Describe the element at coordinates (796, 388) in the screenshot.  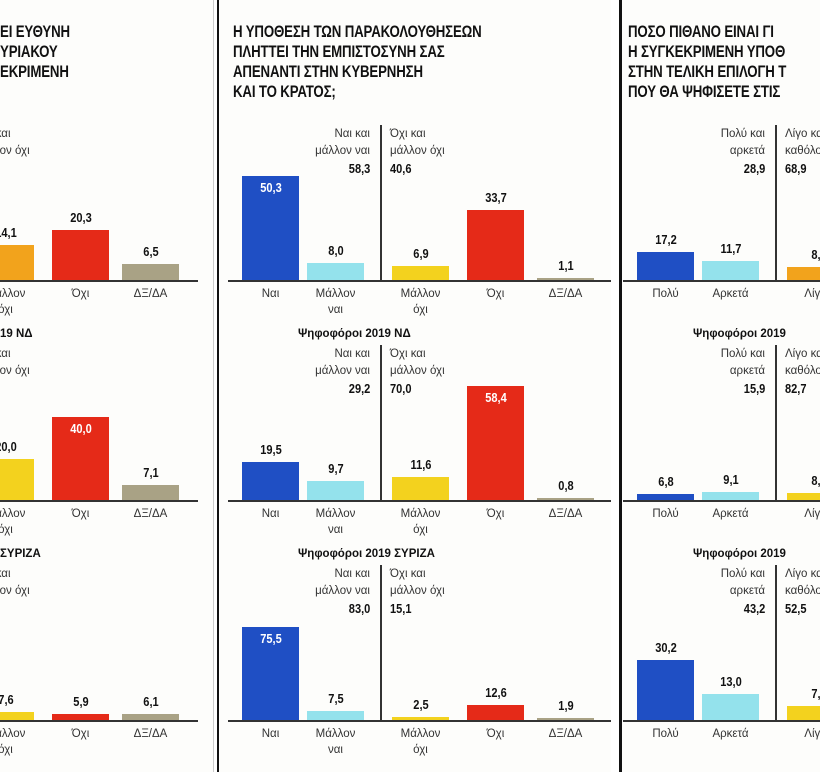
I see `group-total-value: 82,7` at that location.